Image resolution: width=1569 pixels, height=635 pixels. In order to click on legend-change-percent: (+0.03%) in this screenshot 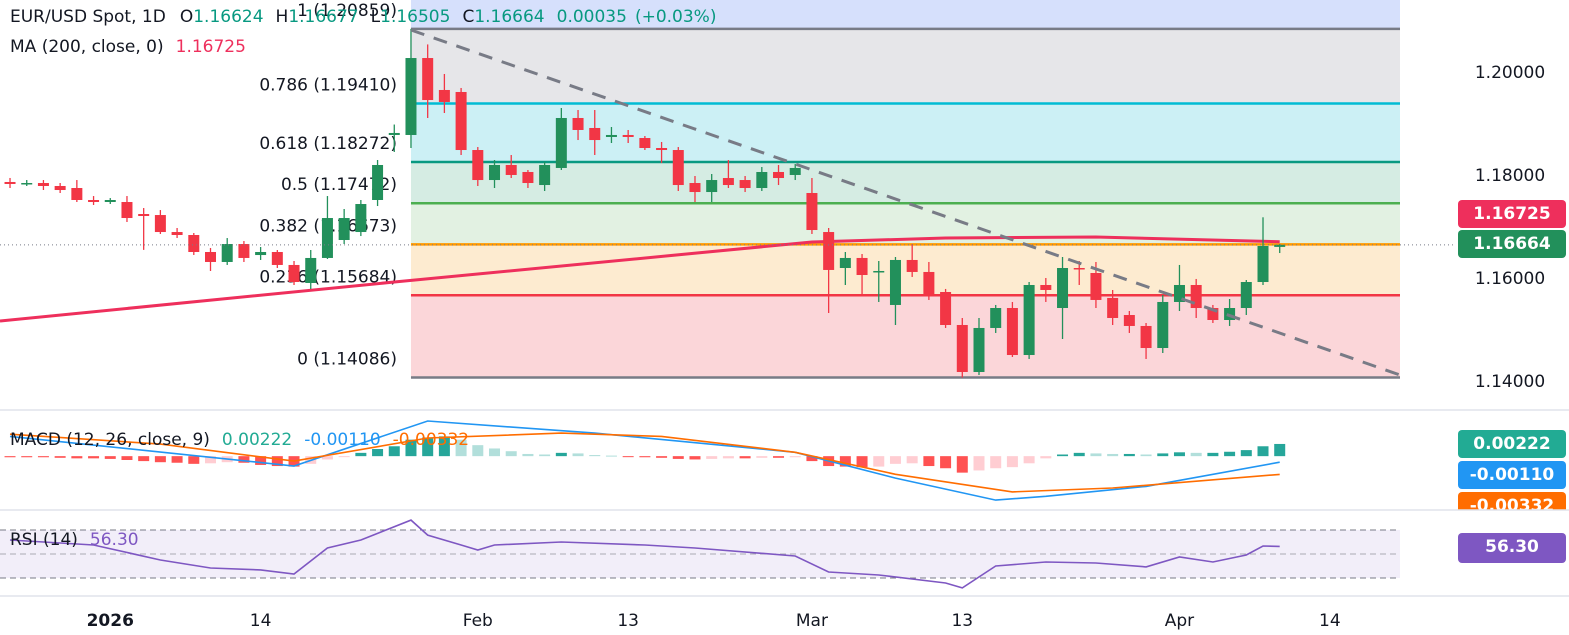, I will do `click(676, 17)`.